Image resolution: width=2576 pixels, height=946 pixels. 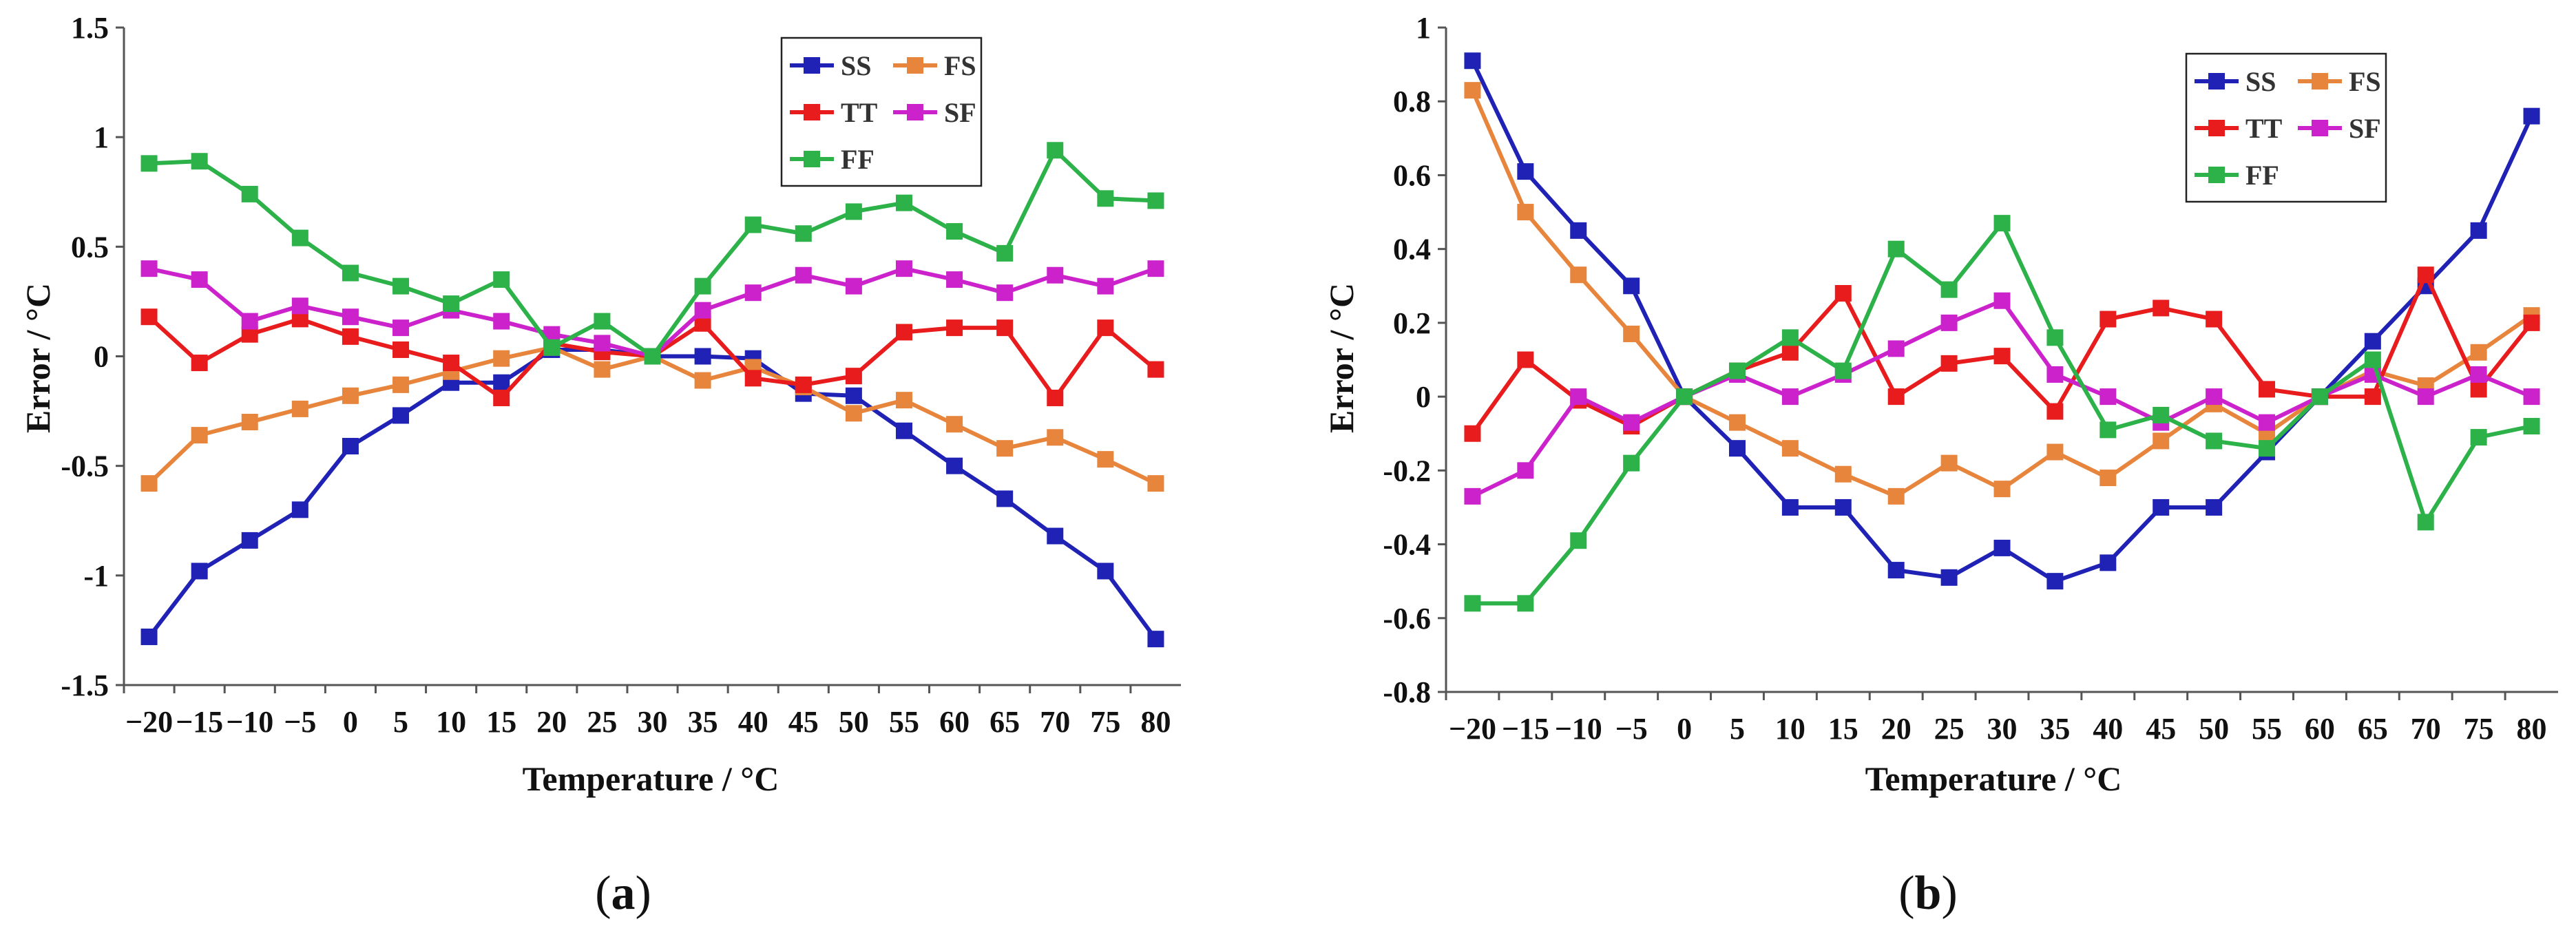 I want to click on y-tick-label: 0.8, so click(x=1412, y=101).